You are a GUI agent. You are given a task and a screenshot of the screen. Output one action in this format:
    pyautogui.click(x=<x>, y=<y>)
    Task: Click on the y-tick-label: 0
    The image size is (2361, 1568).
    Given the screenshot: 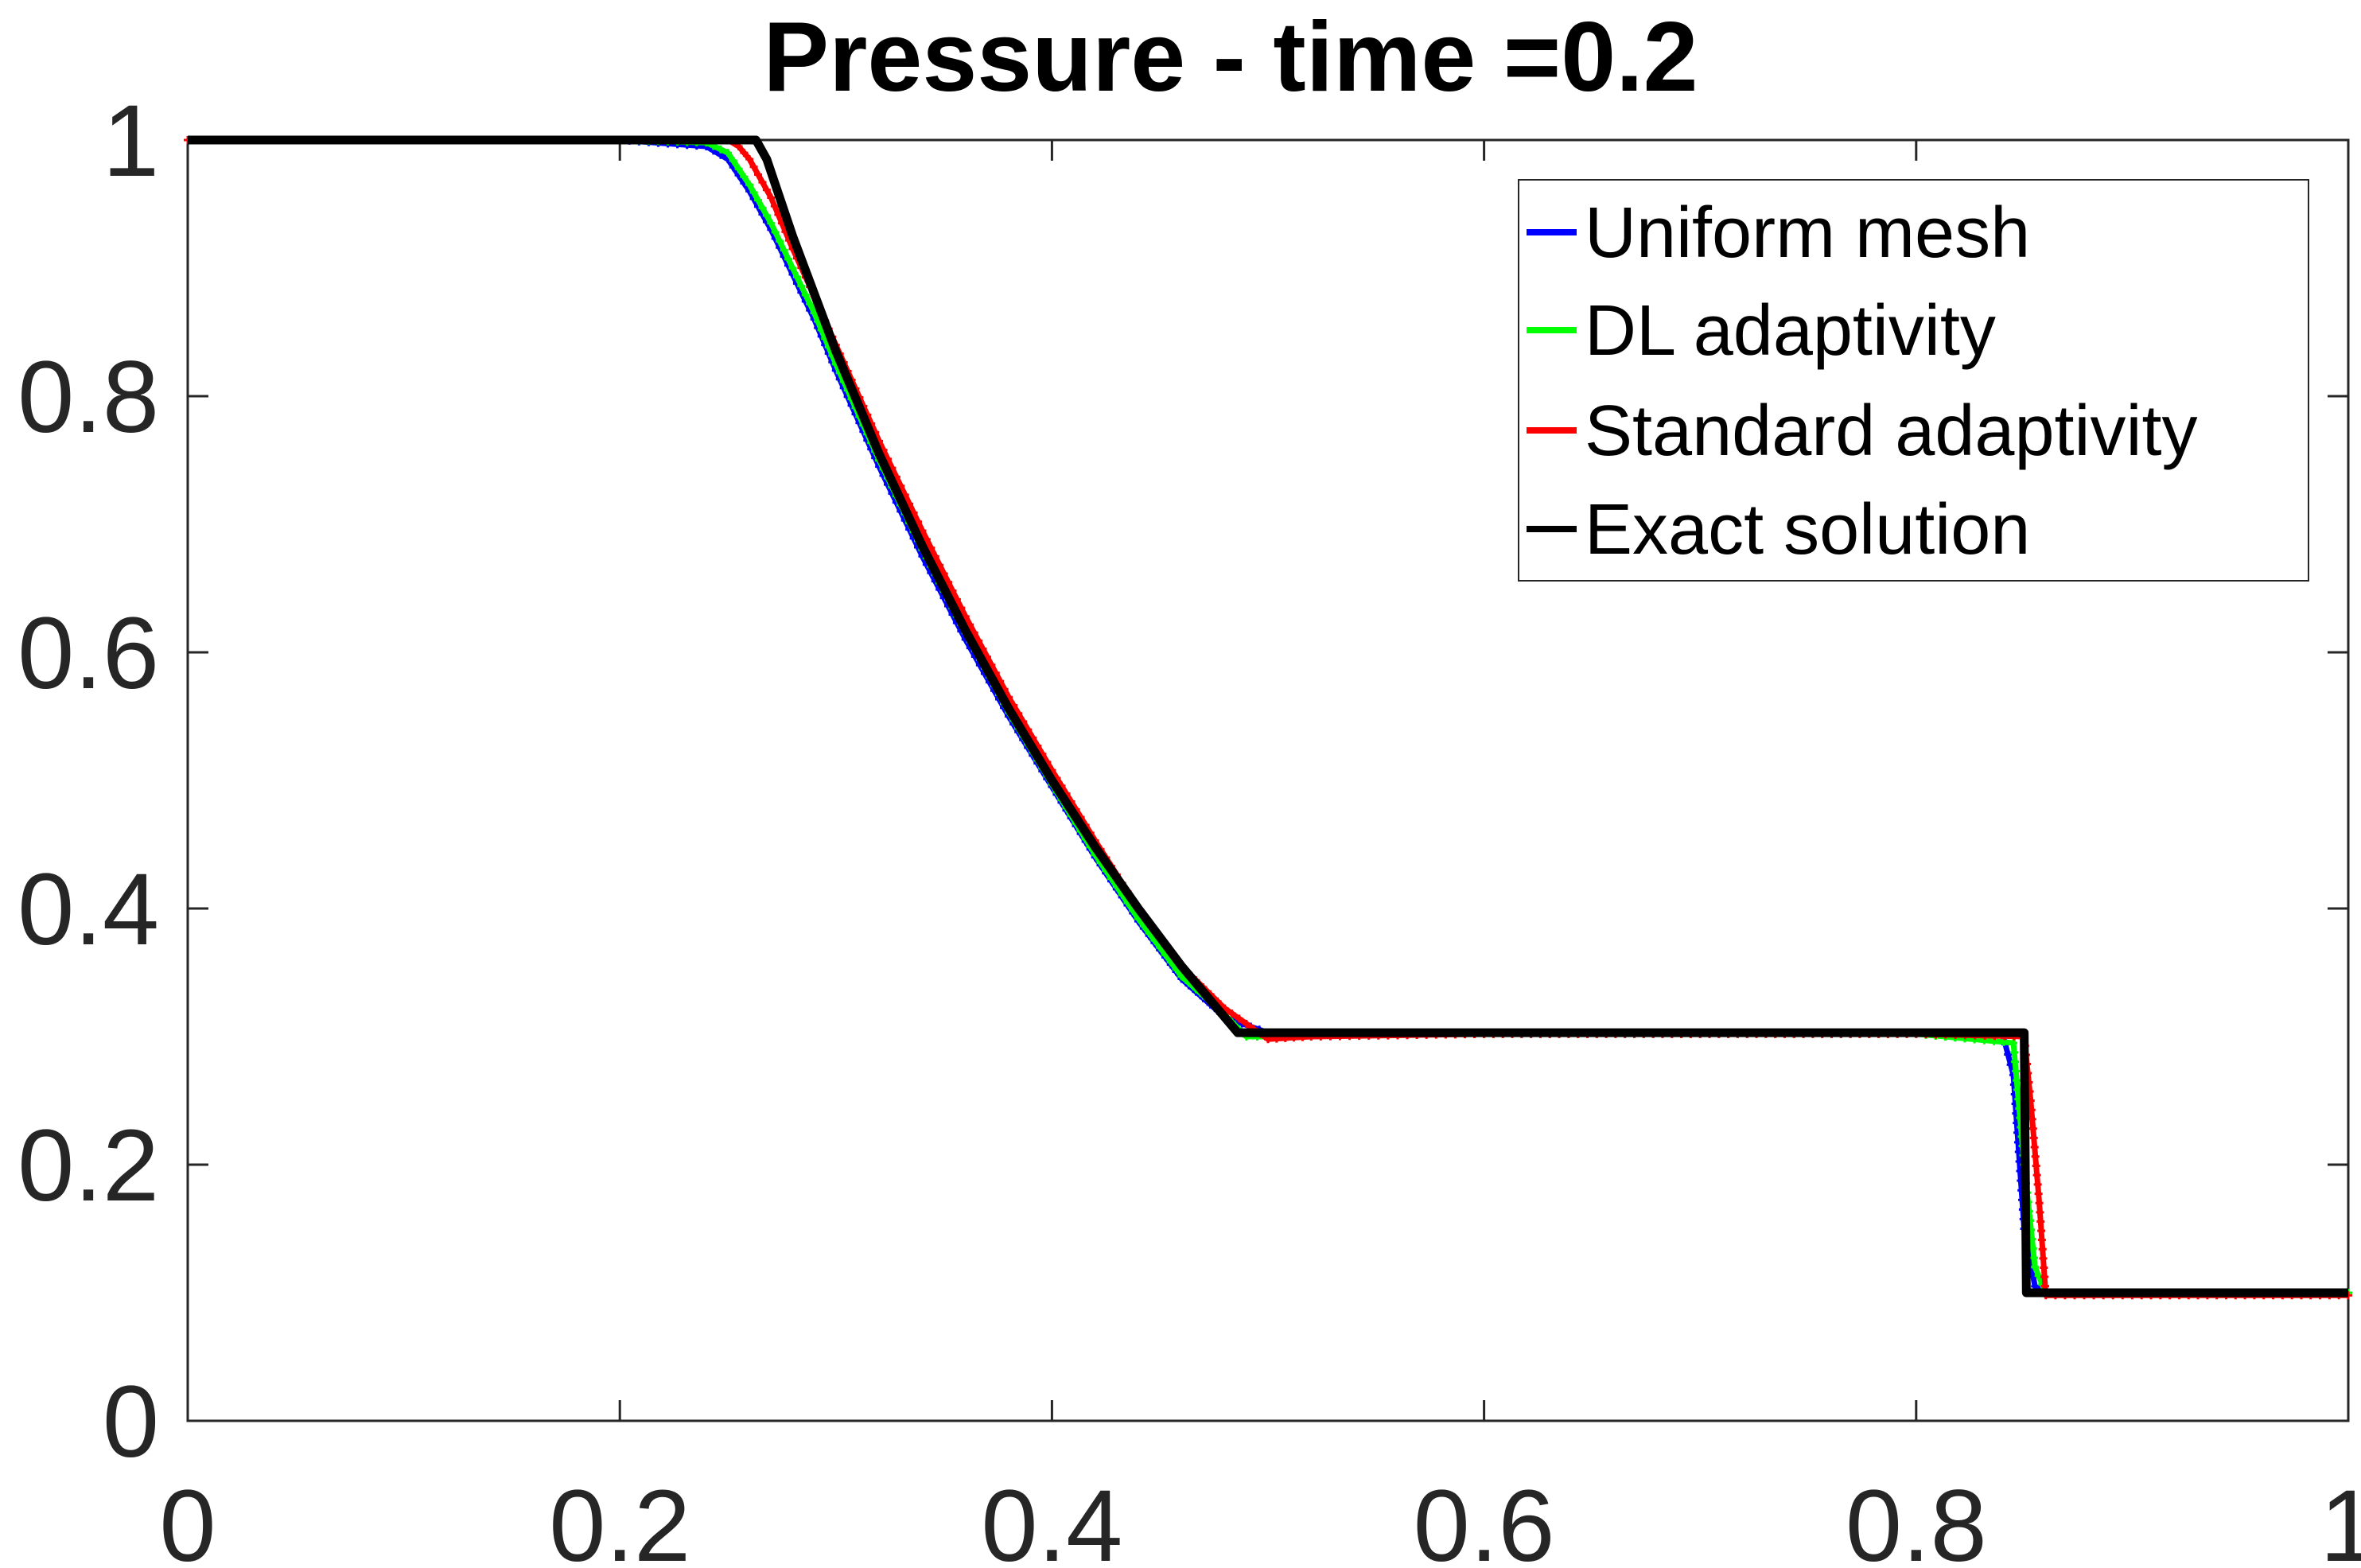 What is the action you would take?
    pyautogui.click(x=131, y=1422)
    